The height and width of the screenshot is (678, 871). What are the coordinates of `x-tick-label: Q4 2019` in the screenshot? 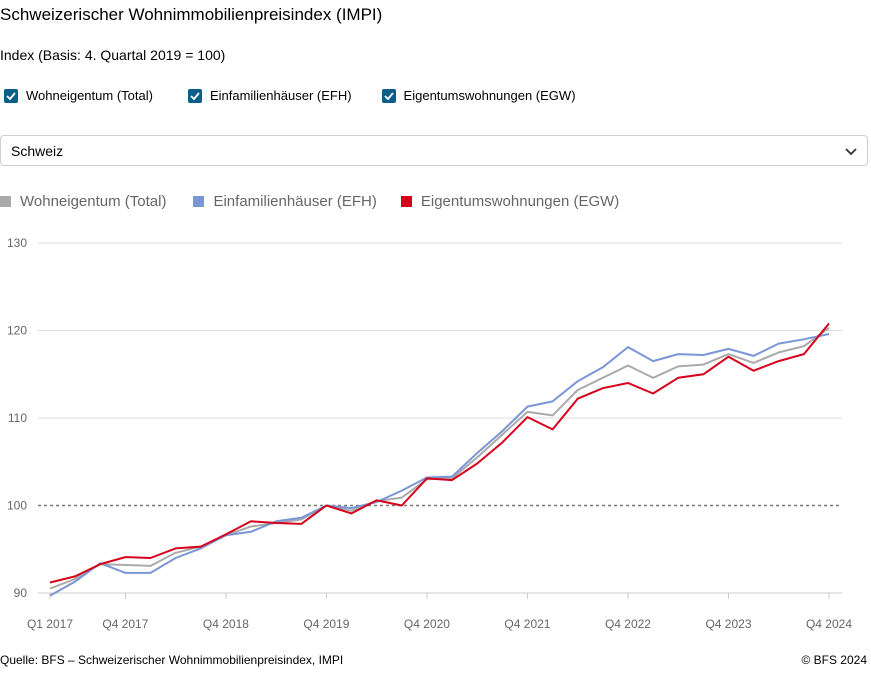 It's located at (326, 624).